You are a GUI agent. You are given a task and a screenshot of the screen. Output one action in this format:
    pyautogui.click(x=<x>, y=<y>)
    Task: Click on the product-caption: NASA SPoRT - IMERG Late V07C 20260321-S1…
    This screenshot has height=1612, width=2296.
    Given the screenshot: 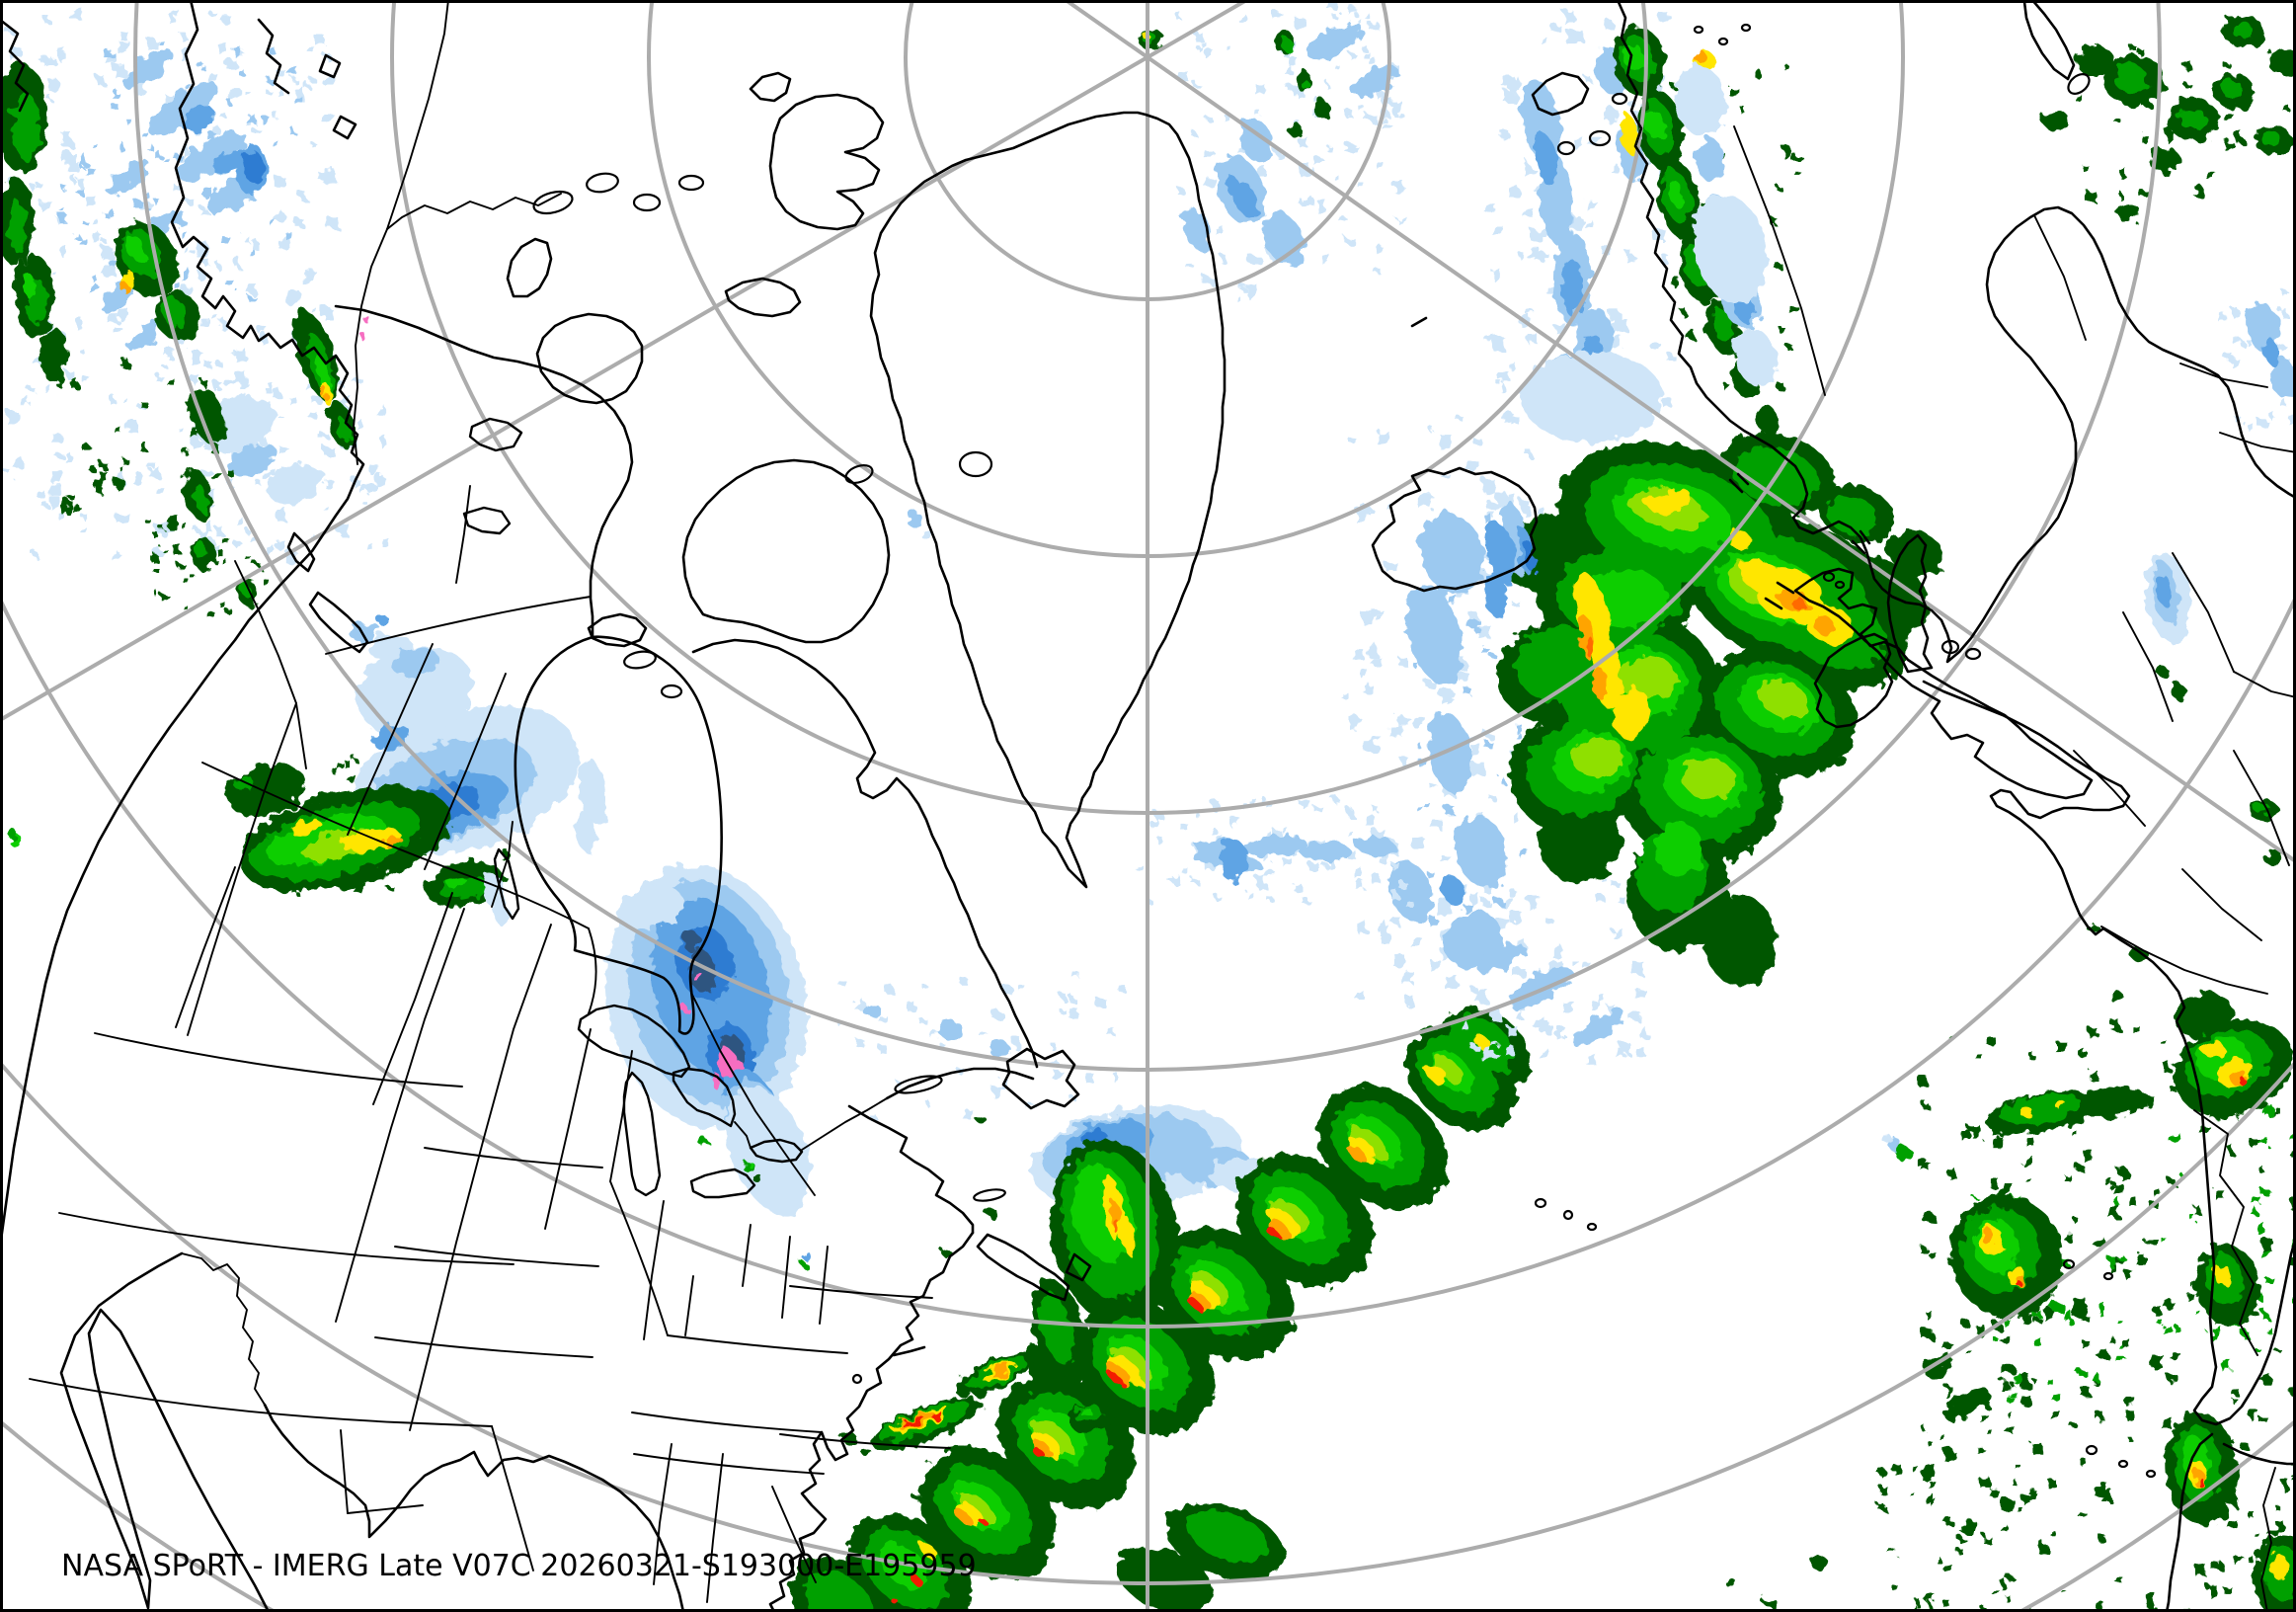 What is the action you would take?
    pyautogui.click(x=519, y=1566)
    